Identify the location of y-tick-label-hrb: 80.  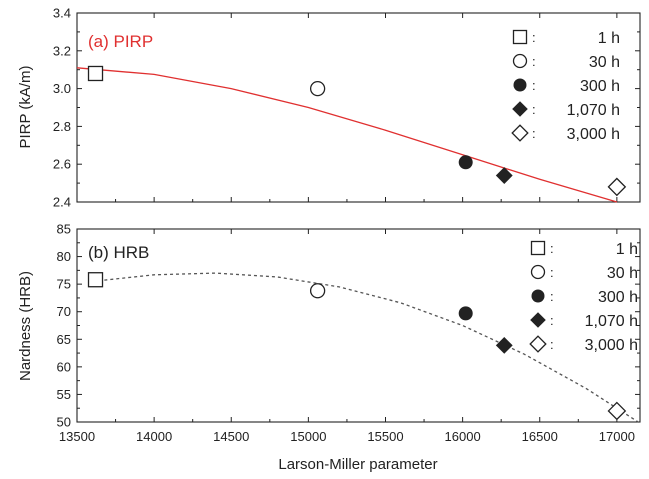
(64, 256).